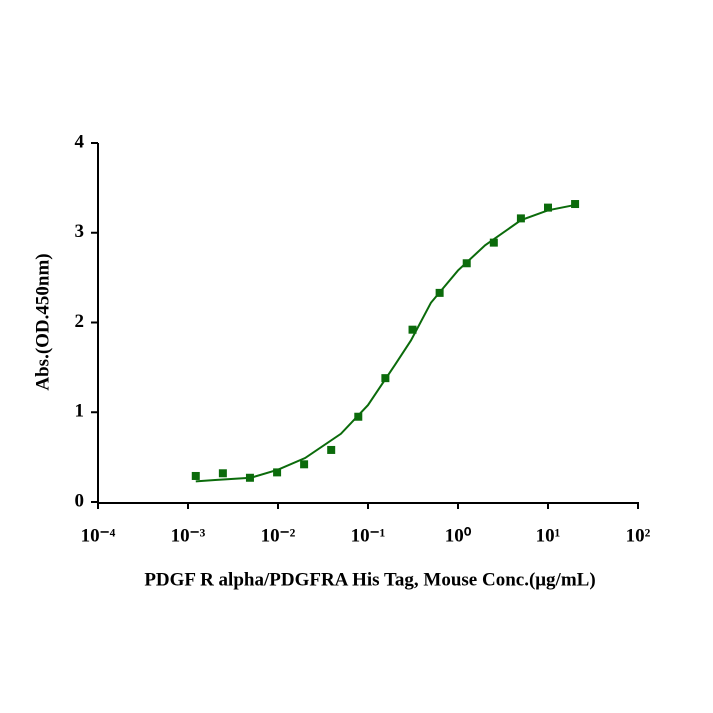  Describe the element at coordinates (368, 535) in the screenshot. I see `x-tick-label: 10⁻¹` at that location.